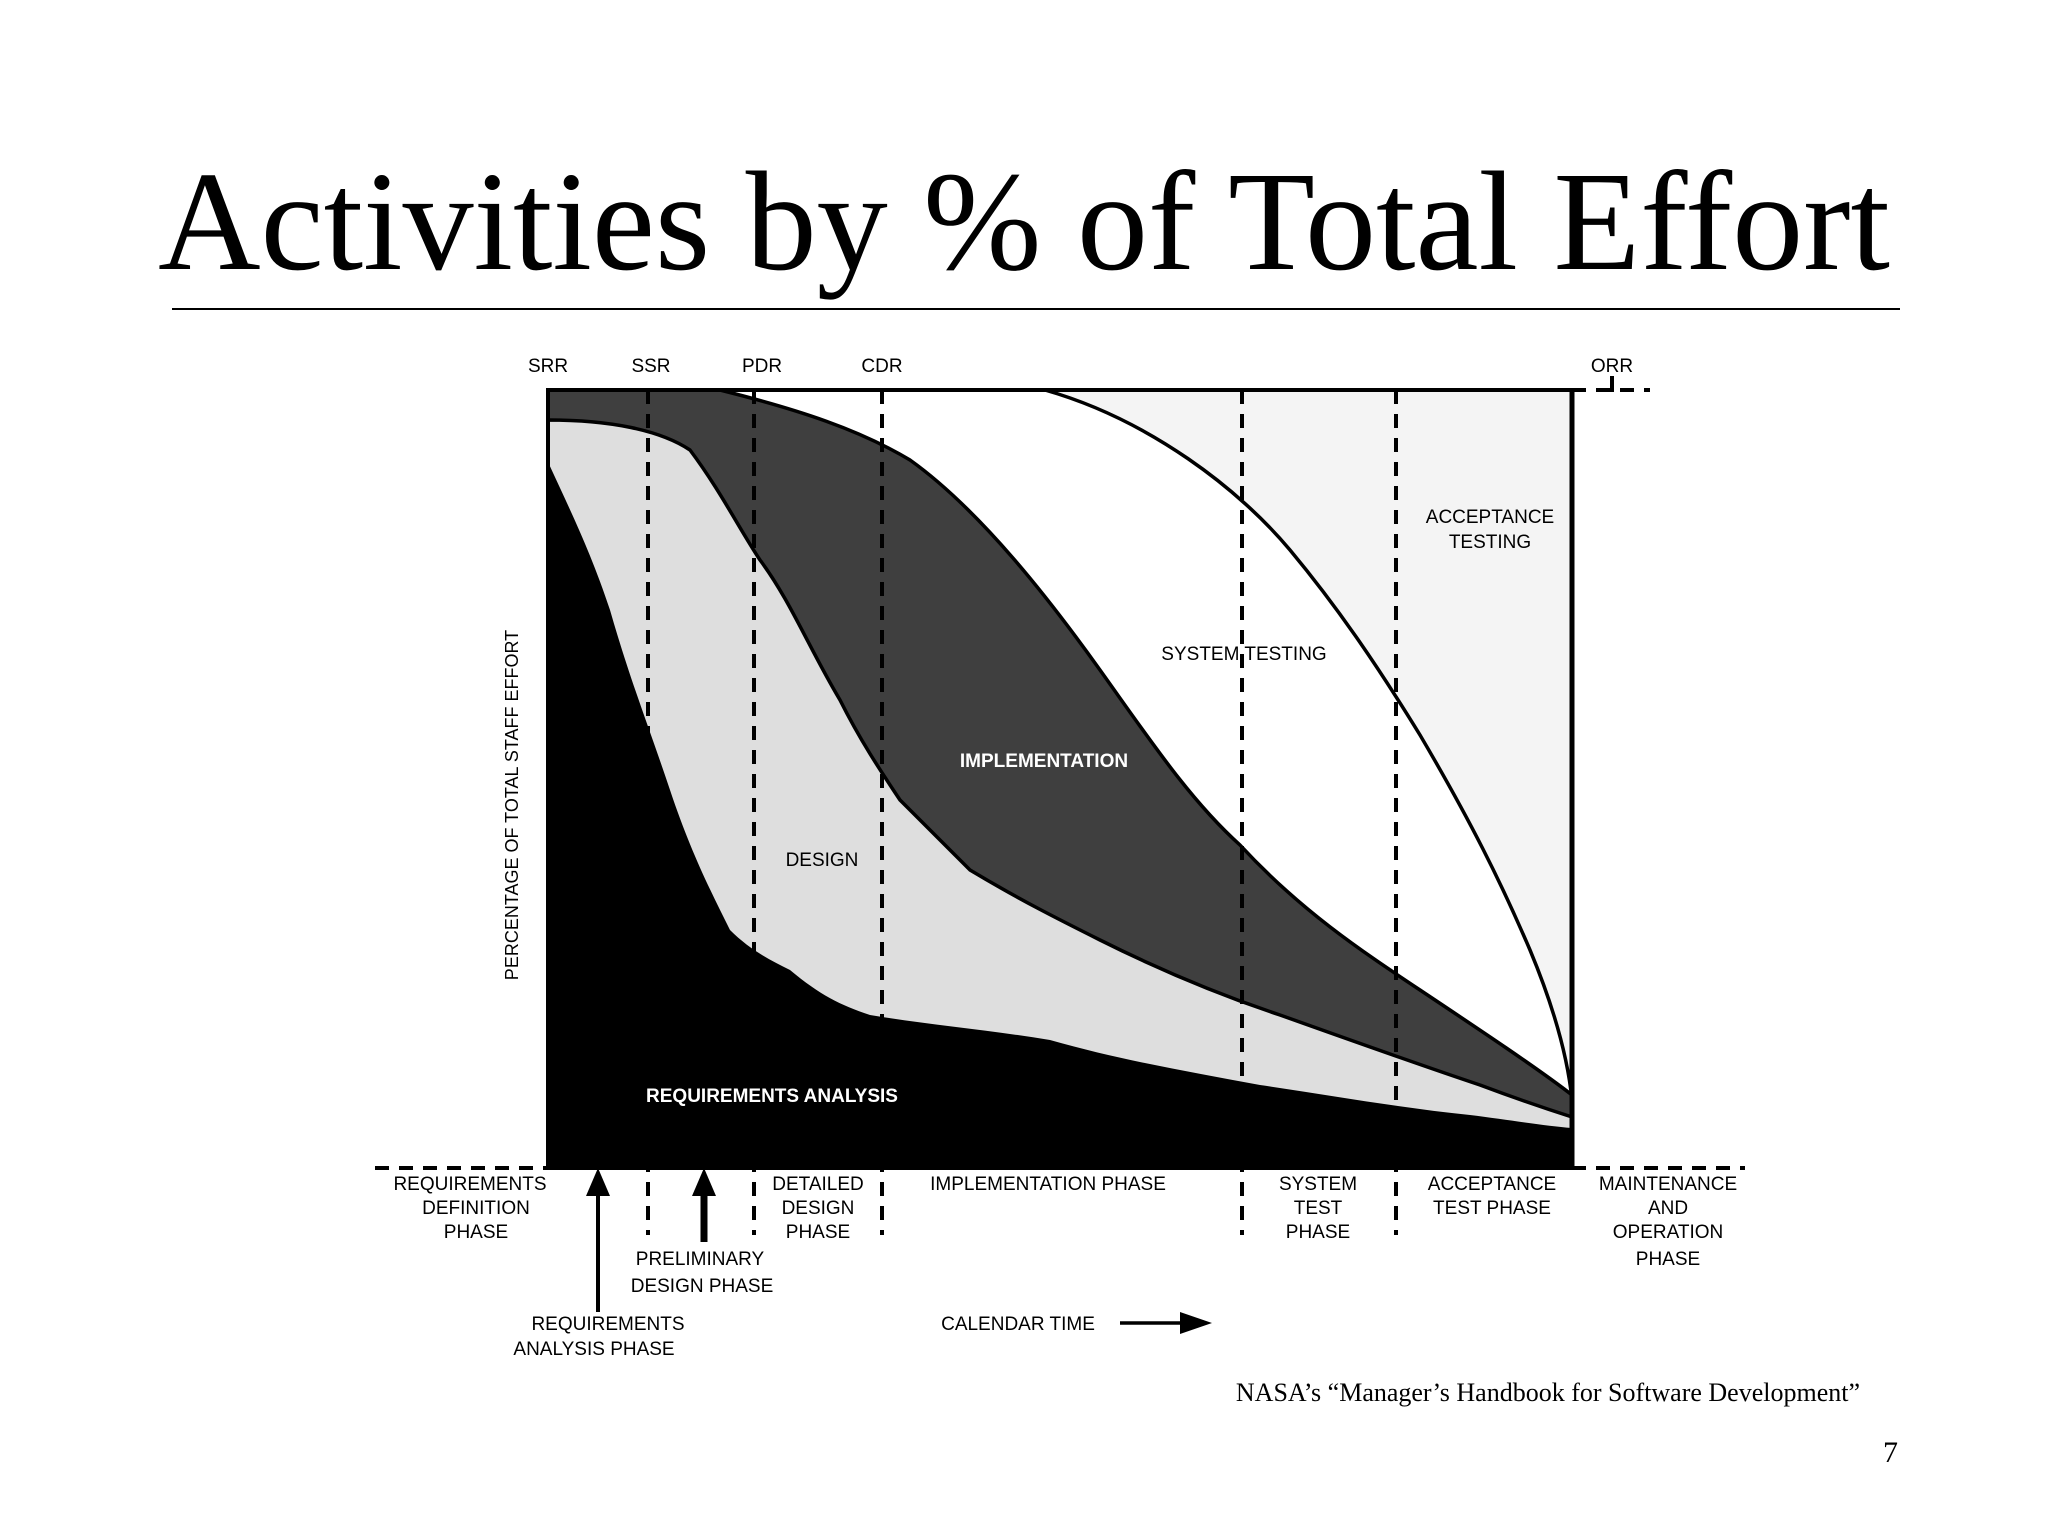 The width and height of the screenshot is (2048, 1536). Describe the element at coordinates (762, 366) in the screenshot. I see `milestone-pdr: PDR` at that location.